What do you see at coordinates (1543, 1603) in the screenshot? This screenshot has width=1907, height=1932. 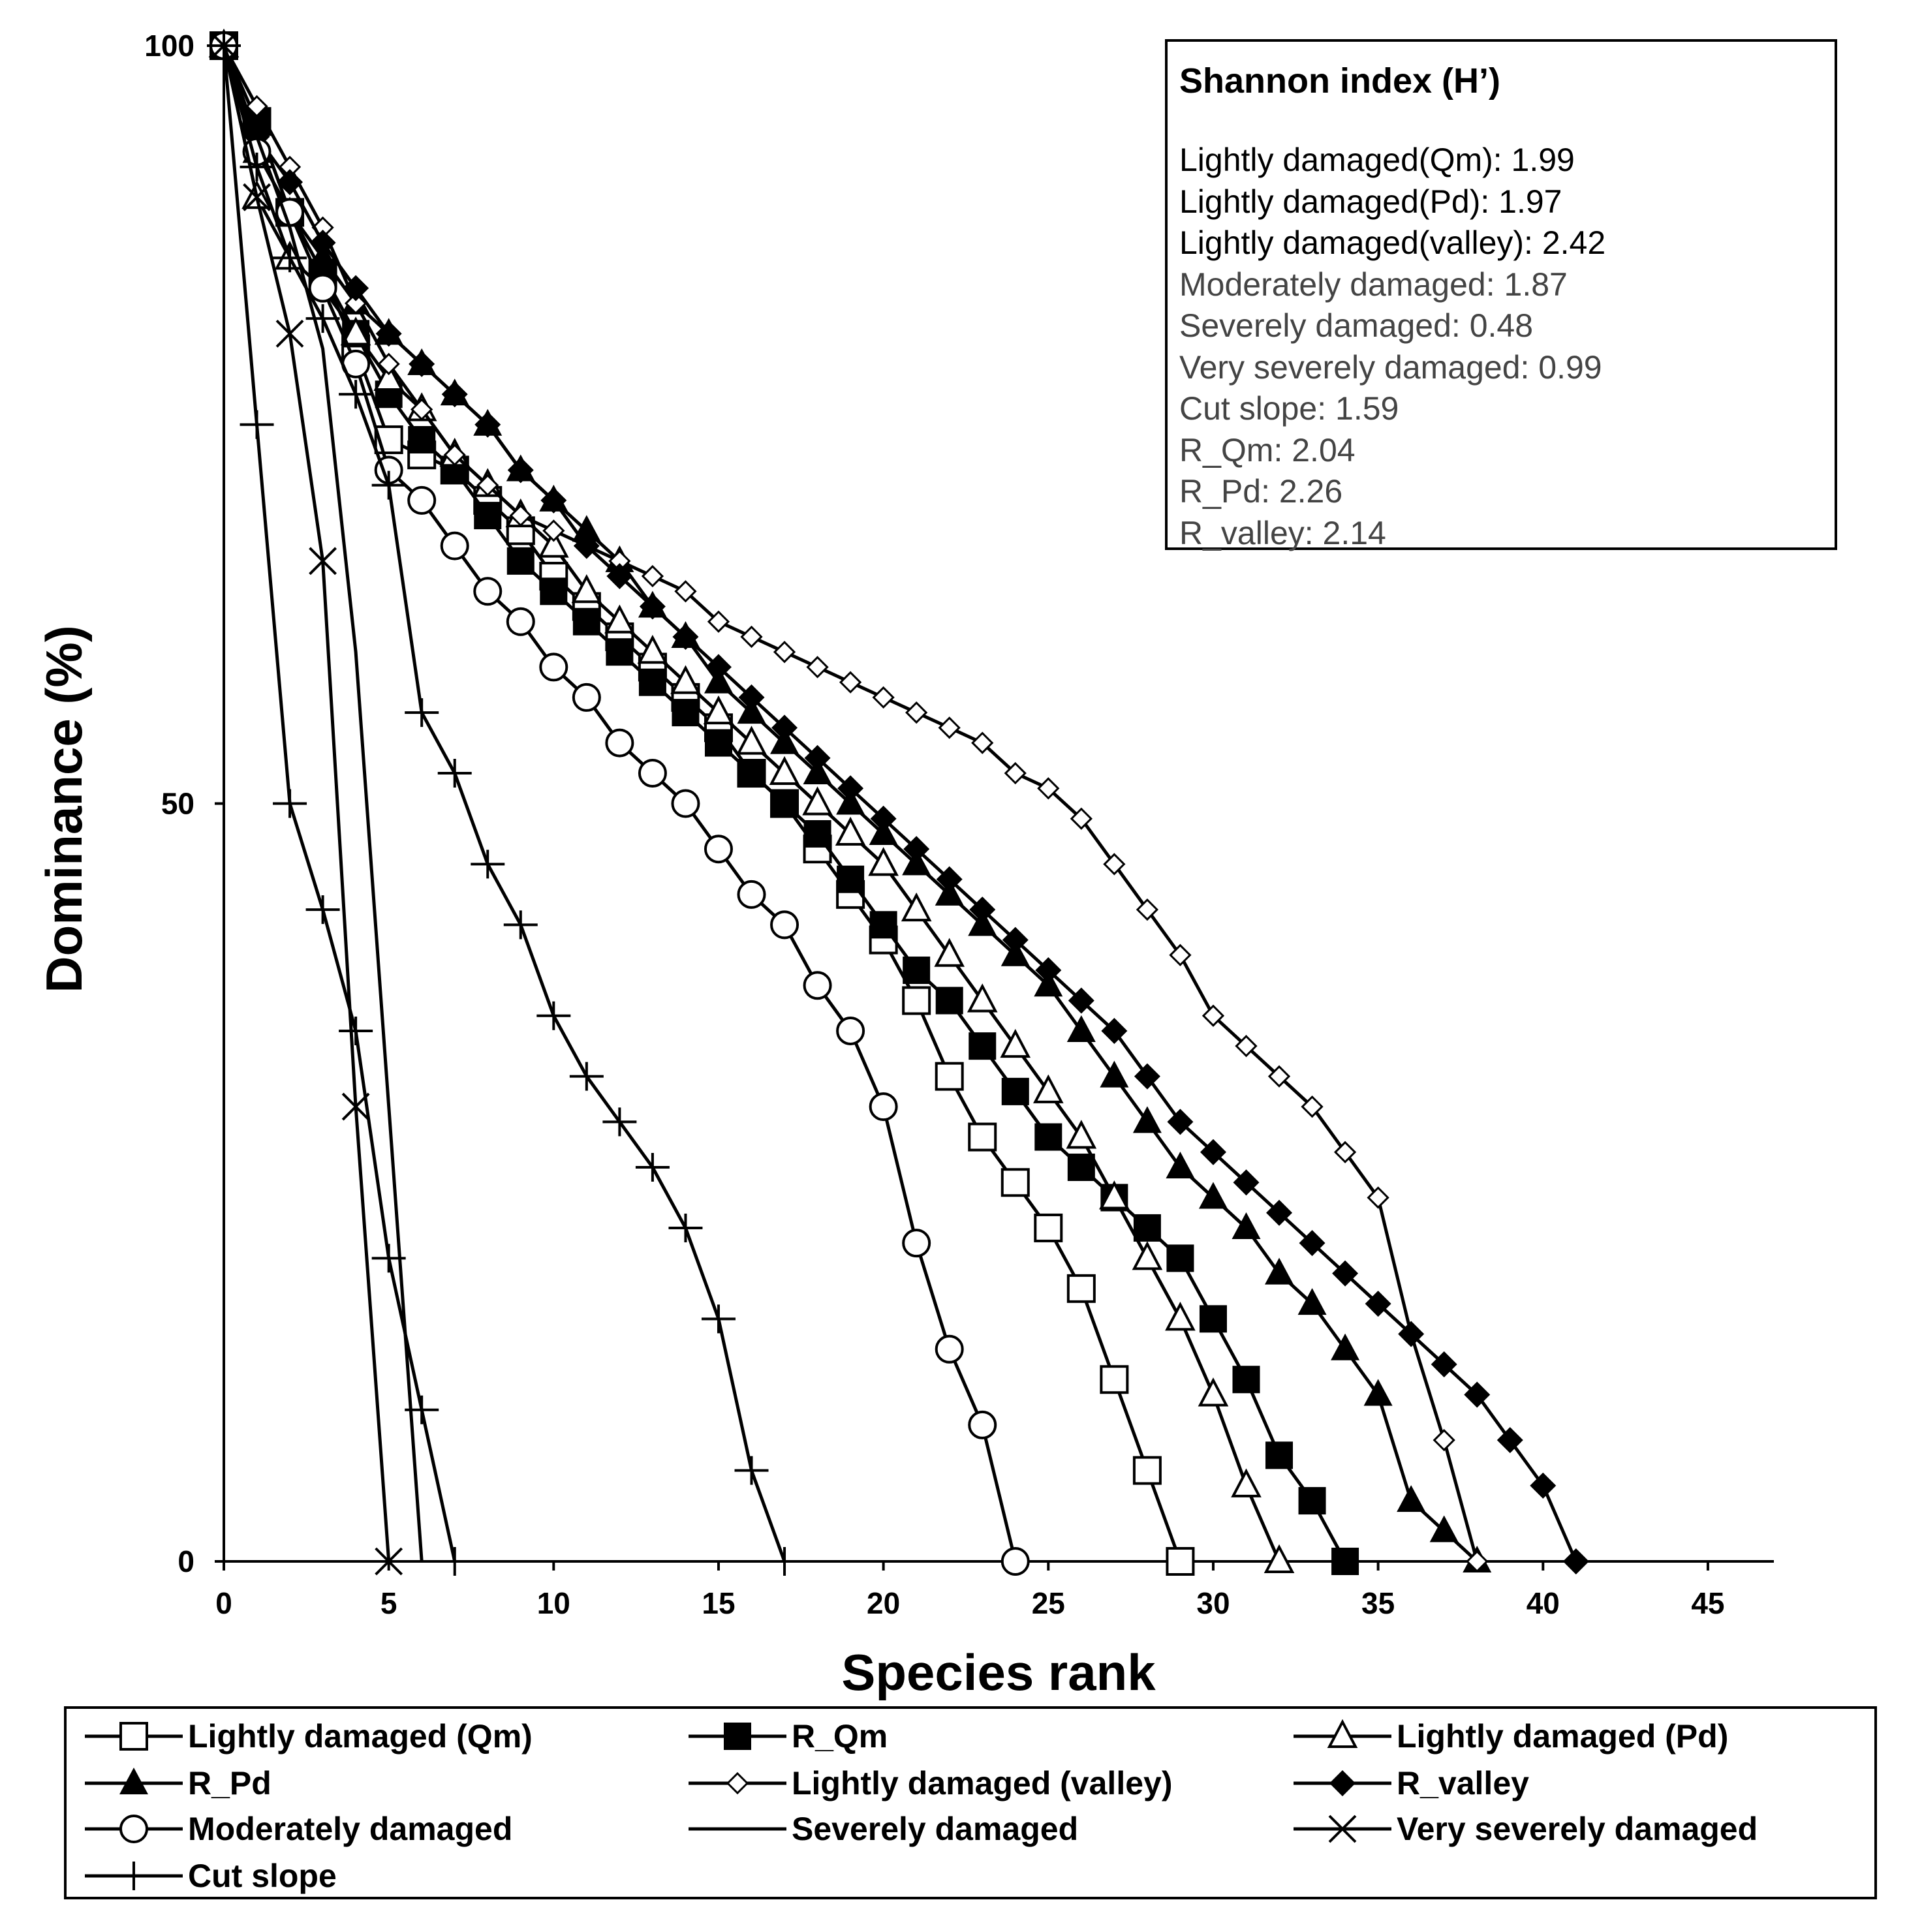 I see `x-tick-label: 40` at bounding box center [1543, 1603].